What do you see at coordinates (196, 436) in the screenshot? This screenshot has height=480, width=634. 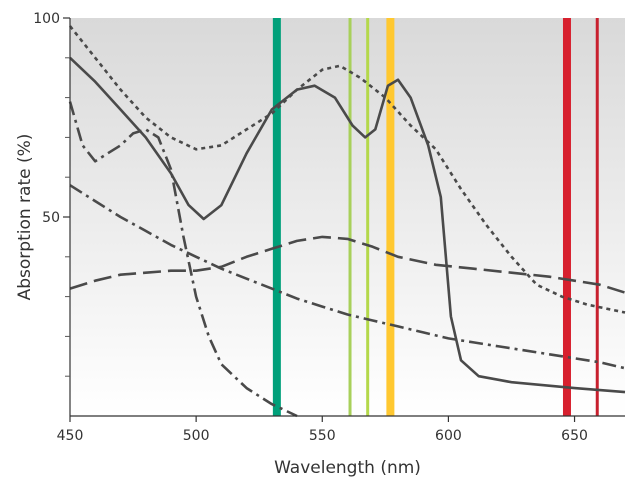 I see `x-tick-label: 500` at bounding box center [196, 436].